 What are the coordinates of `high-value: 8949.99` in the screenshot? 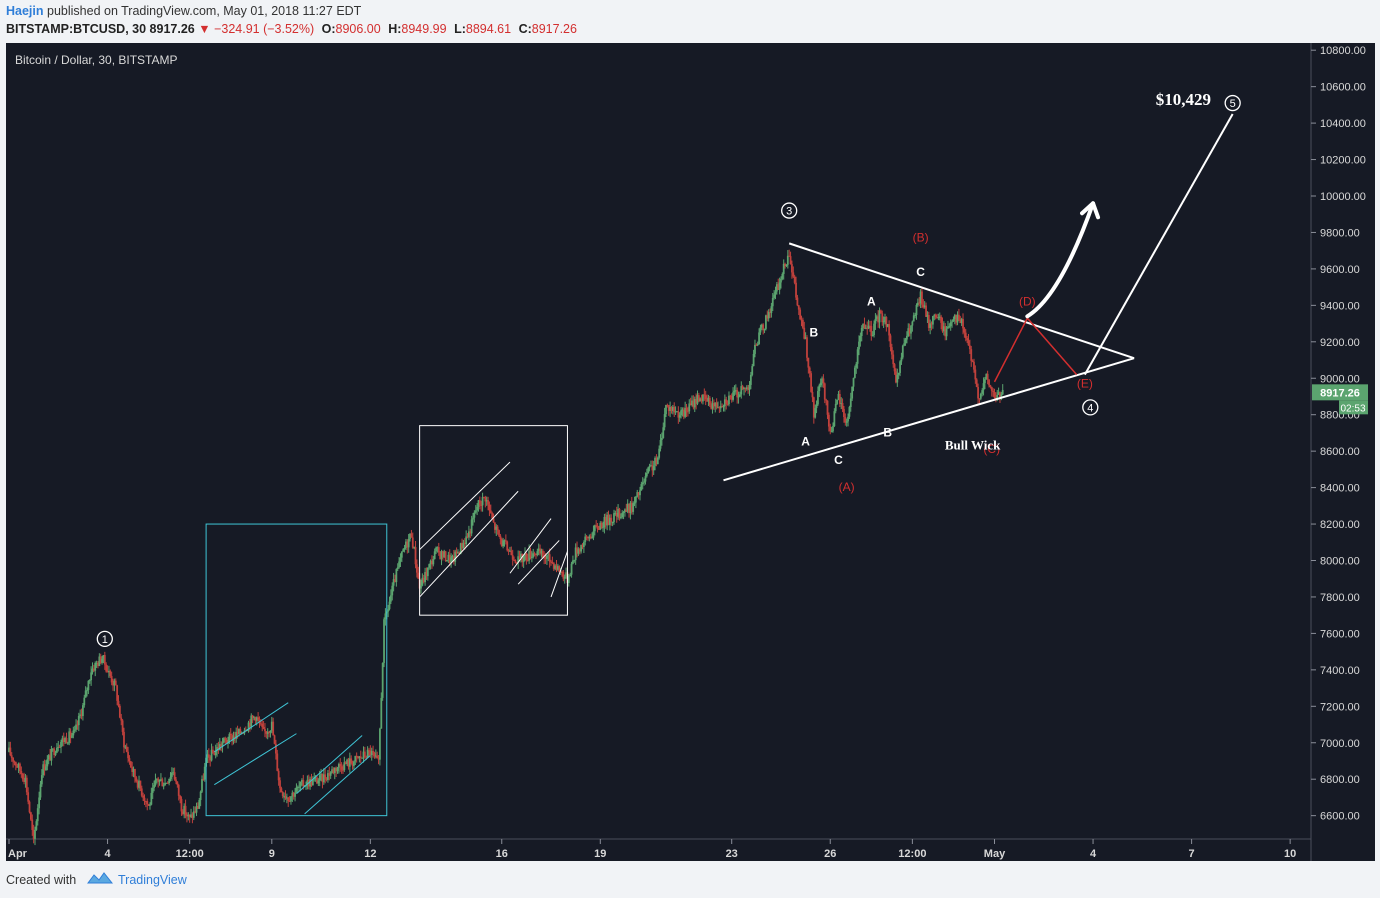 It's located at (424, 29).